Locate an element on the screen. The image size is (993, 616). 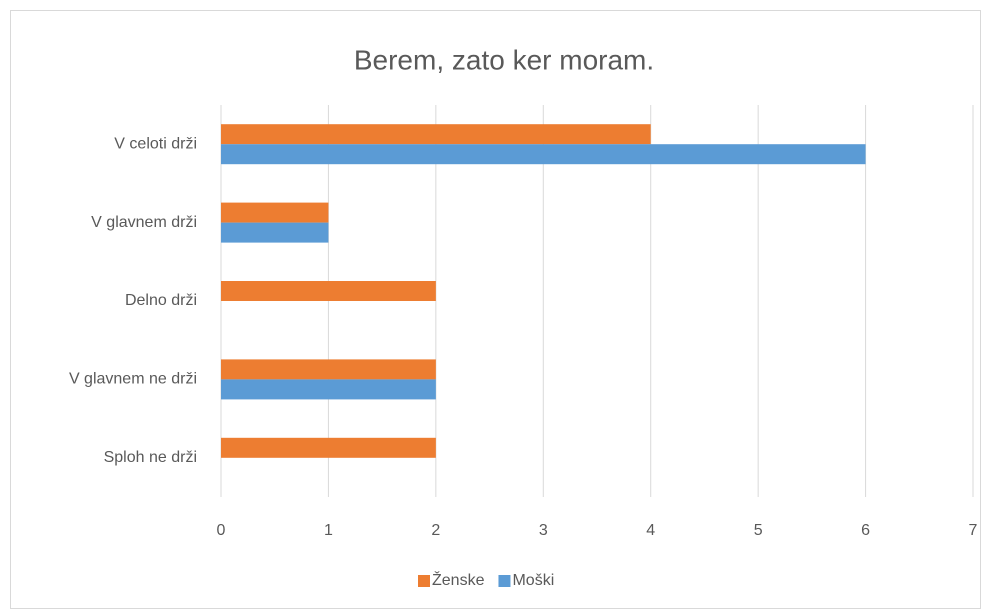
x-tick-label: 1 is located at coordinates (328, 530).